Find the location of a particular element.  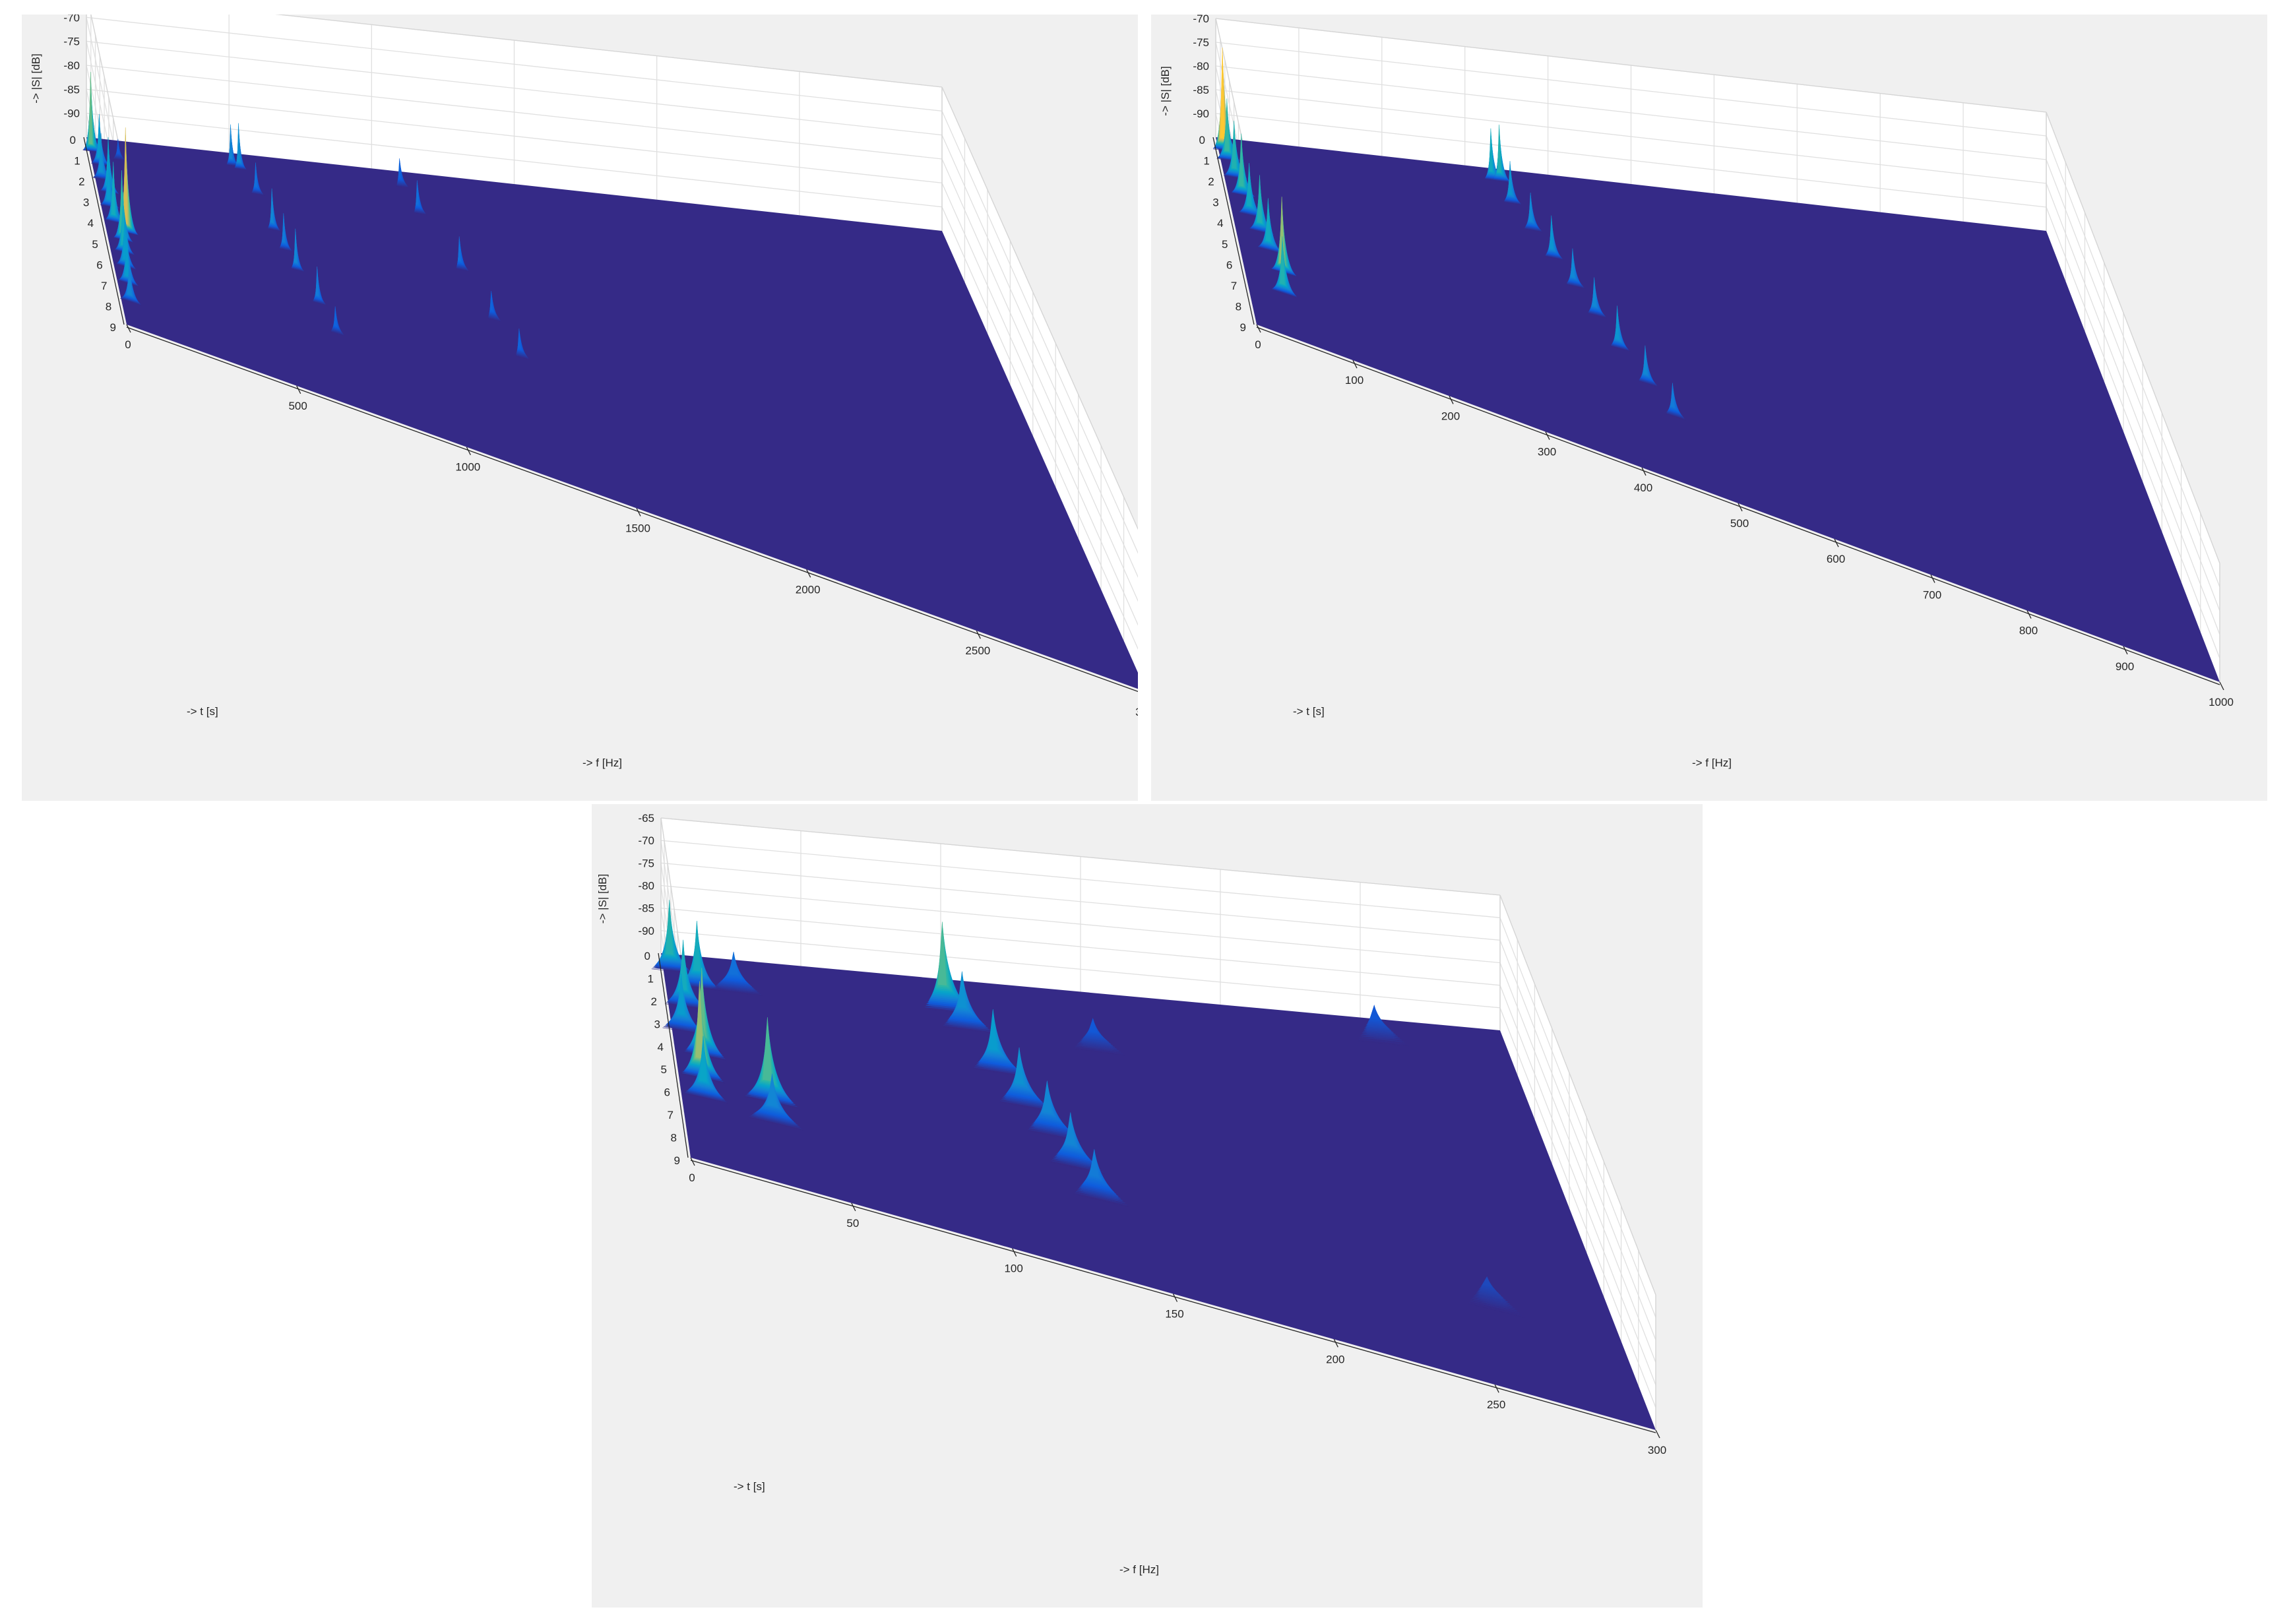

z-tick-label: -70 is located at coordinates (646, 840).